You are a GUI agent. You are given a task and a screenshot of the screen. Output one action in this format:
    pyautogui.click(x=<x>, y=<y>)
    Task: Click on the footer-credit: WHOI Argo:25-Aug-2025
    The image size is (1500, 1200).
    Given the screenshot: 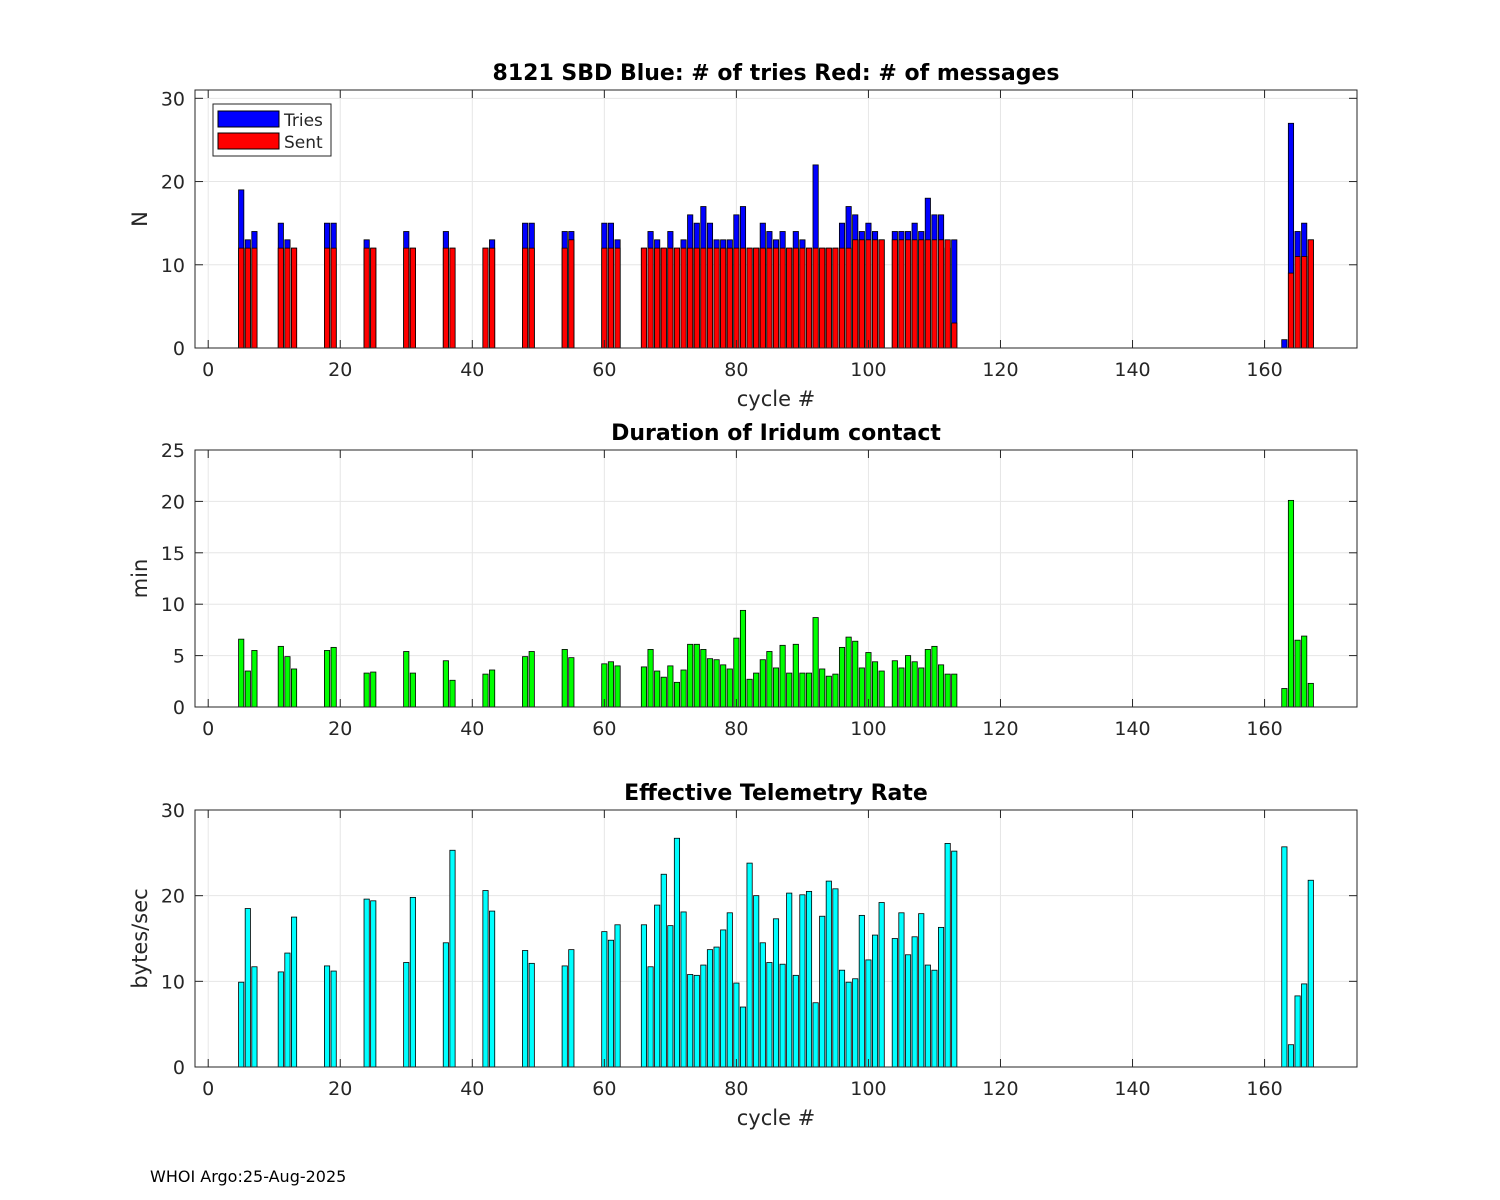 What is the action you would take?
    pyautogui.click(x=248, y=1176)
    